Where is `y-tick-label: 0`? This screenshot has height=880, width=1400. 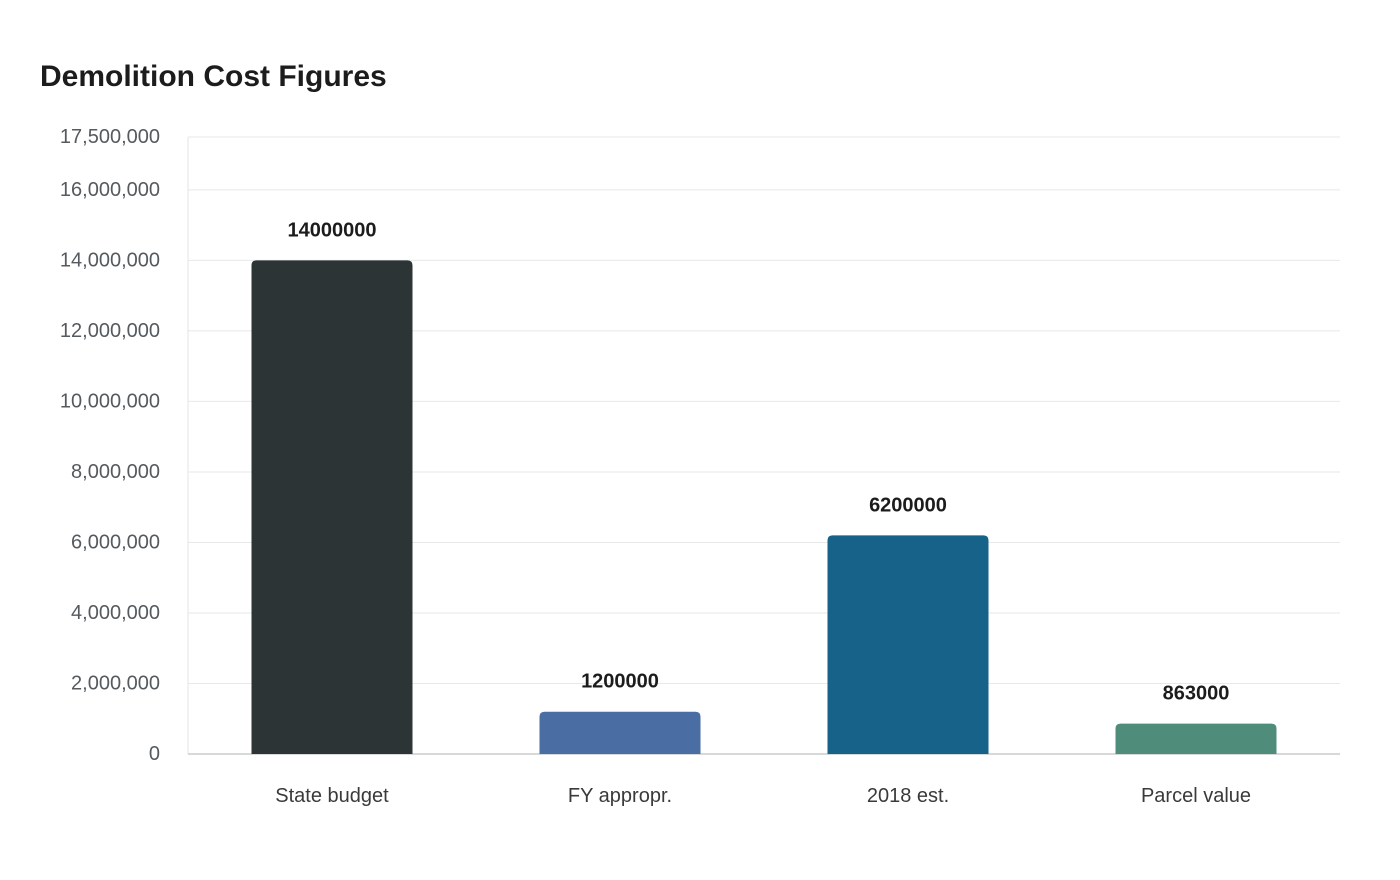
y-tick-label: 0 is located at coordinates (154, 754).